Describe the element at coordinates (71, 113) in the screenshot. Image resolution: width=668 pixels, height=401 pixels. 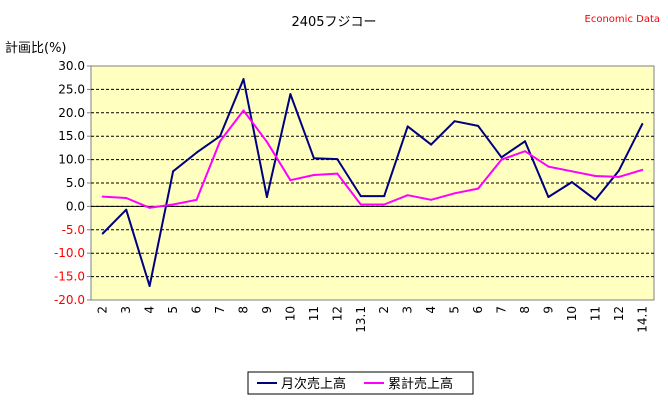
I see `y-tick-label: 20.0` at that location.